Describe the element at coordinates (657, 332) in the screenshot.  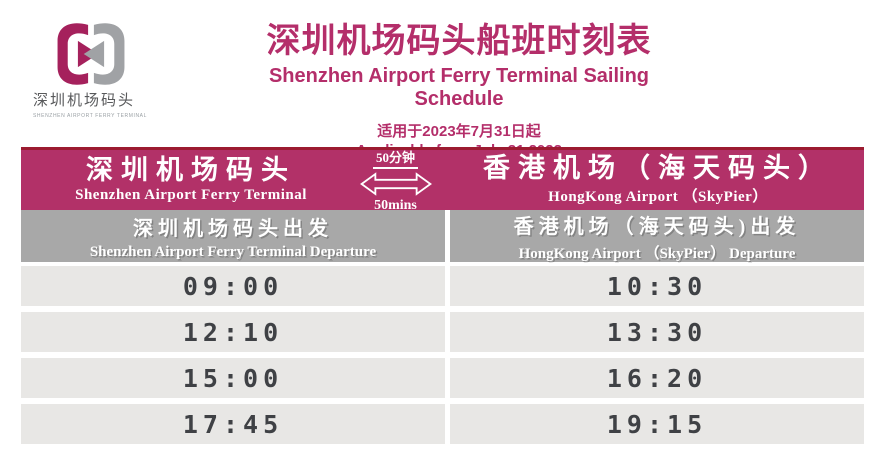
I see `departure-time: 13:30` at that location.